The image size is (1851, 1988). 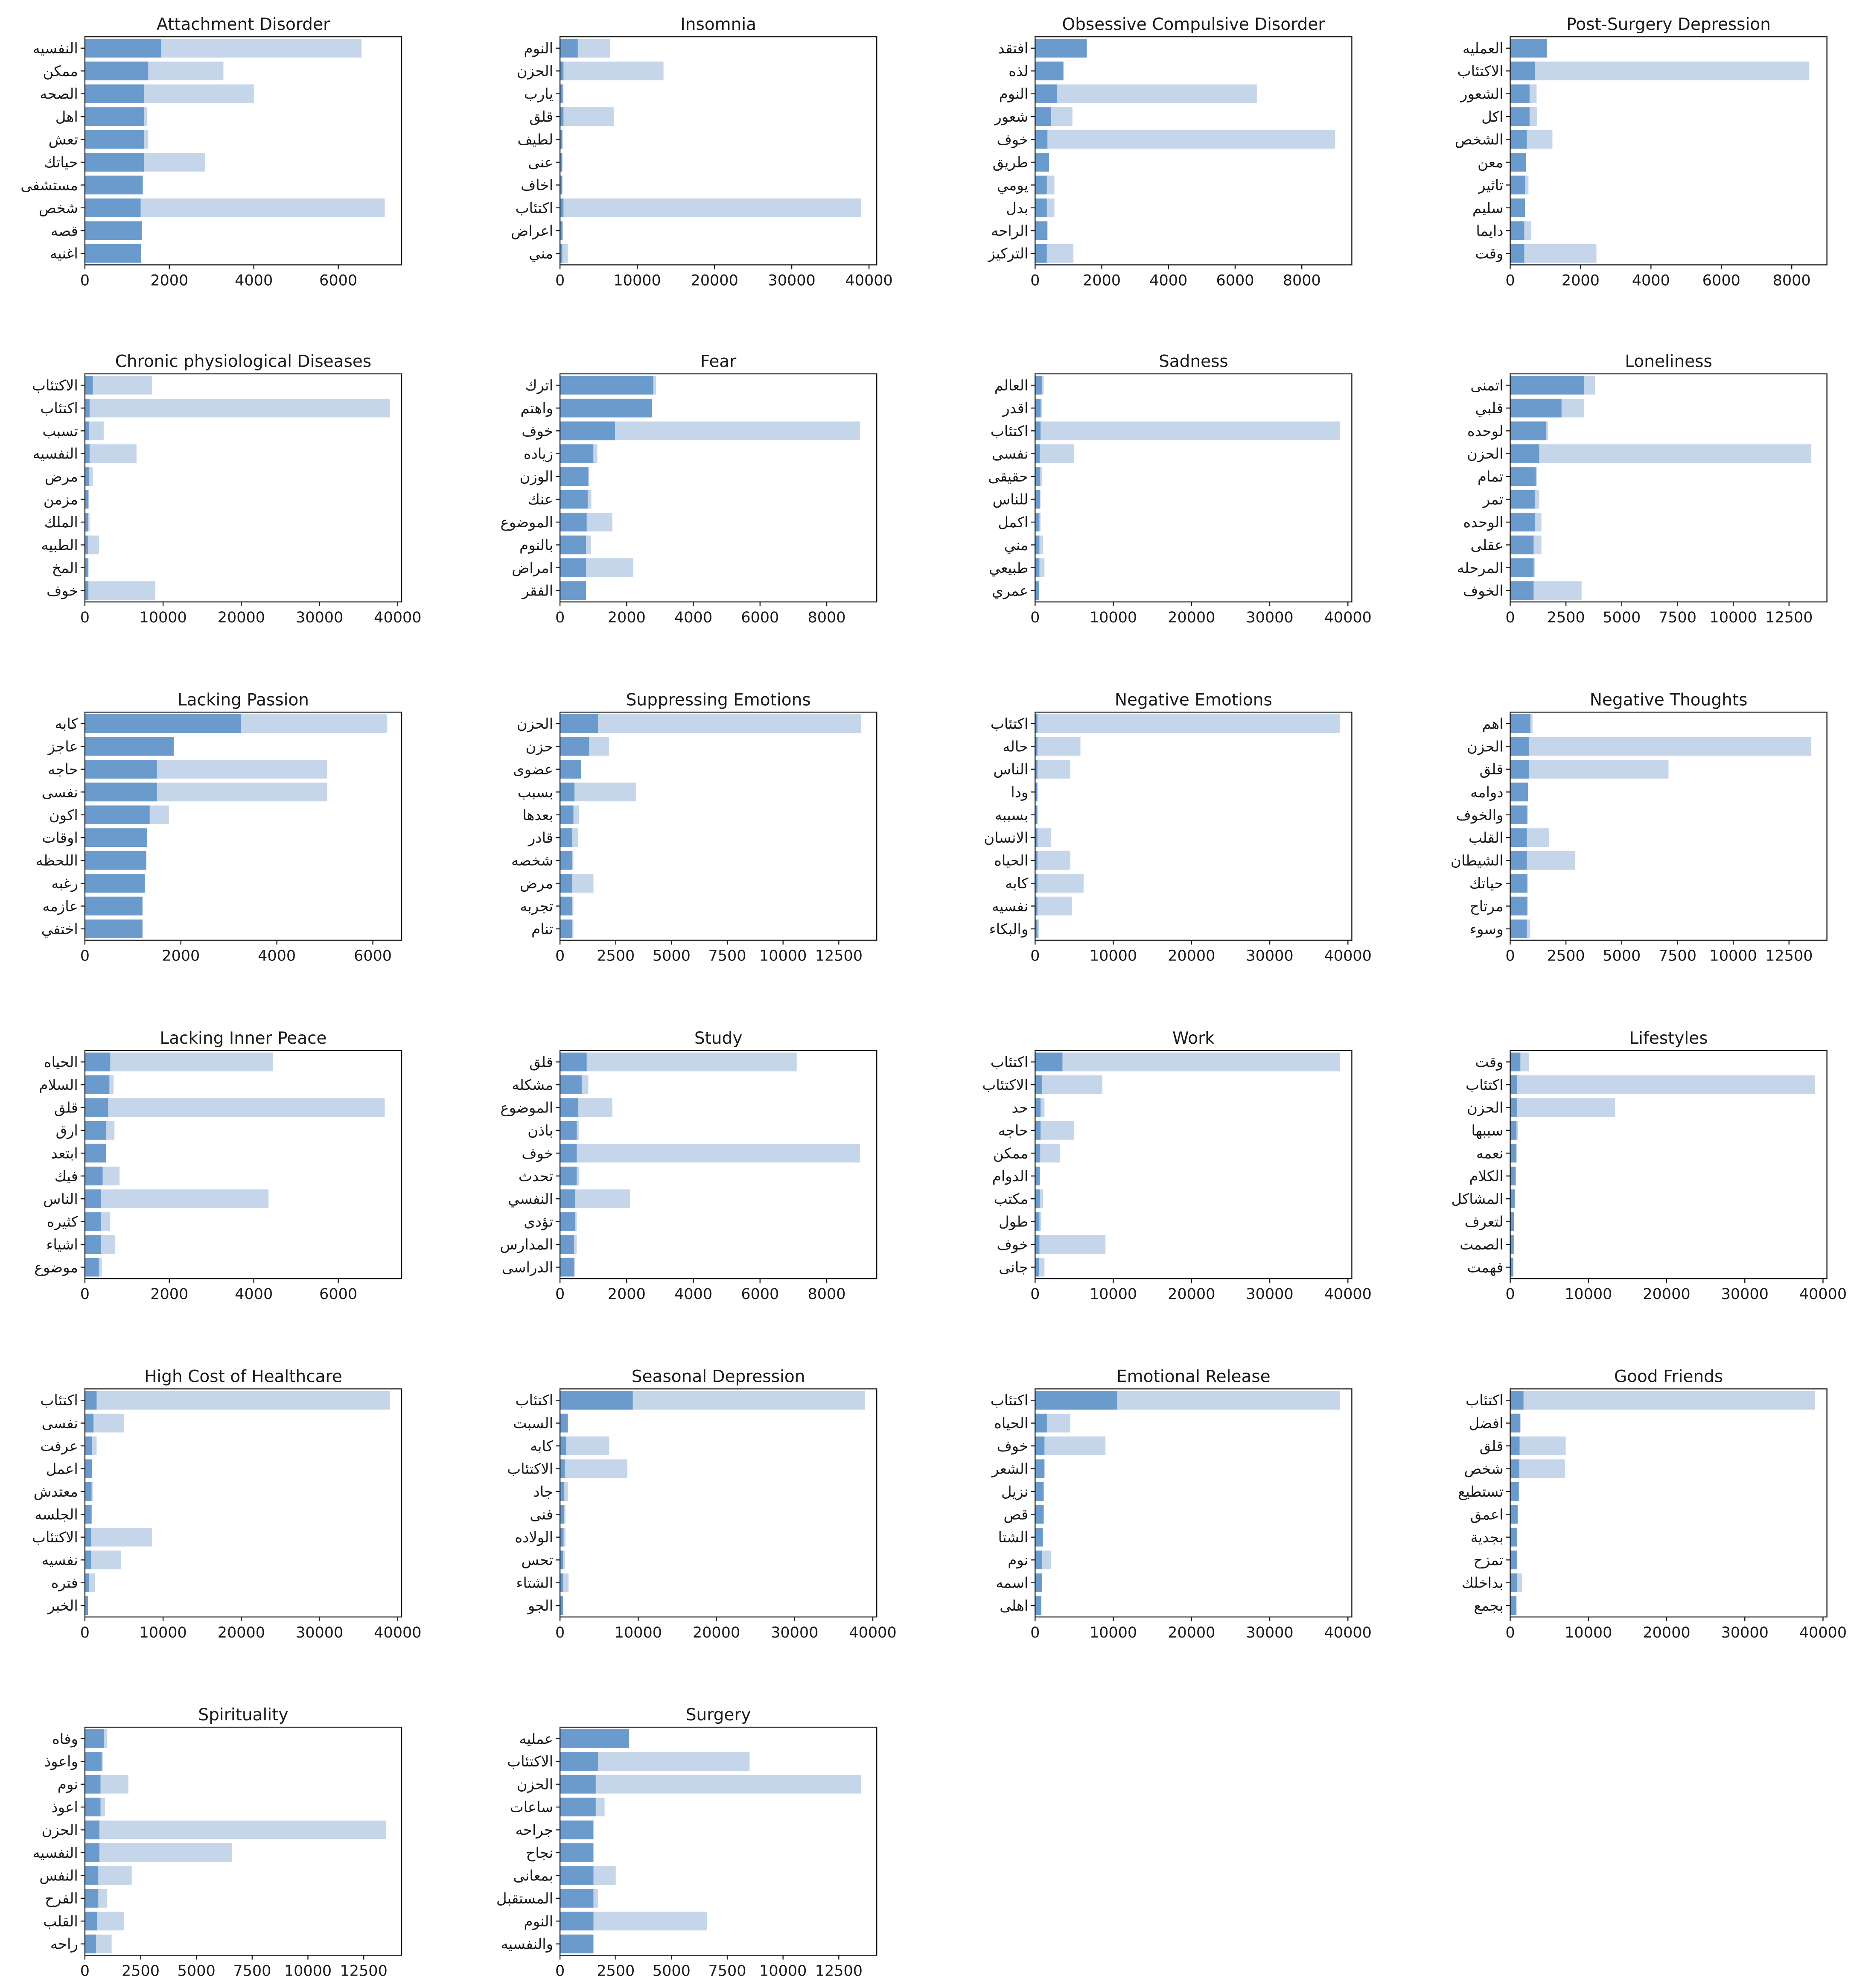 What do you see at coordinates (364, 1970) in the screenshot?
I see `x-tick-label: 12500` at bounding box center [364, 1970].